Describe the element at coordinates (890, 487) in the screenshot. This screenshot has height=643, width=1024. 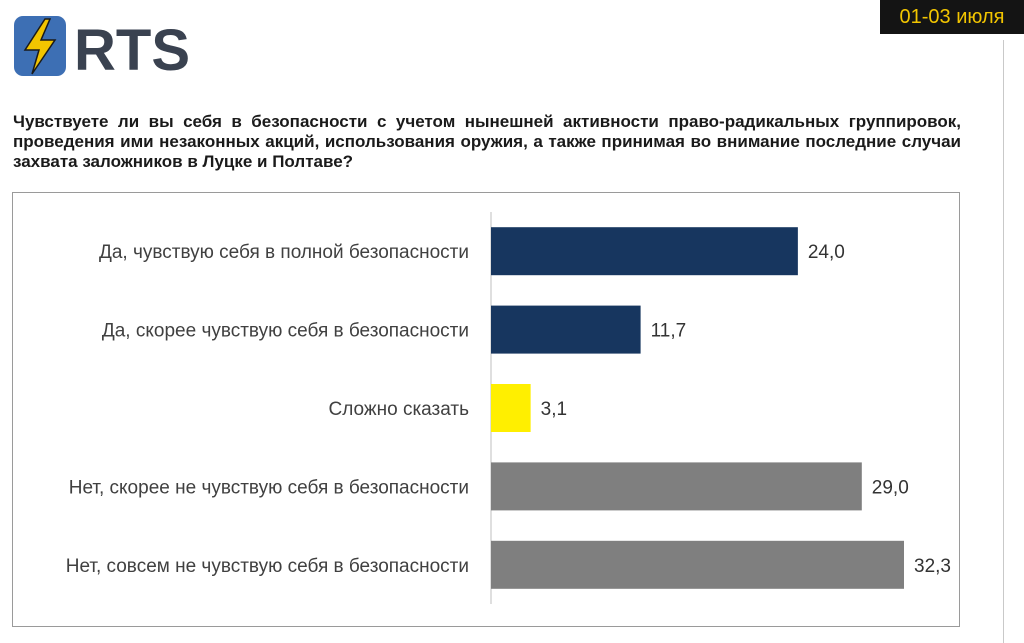
I see `data-label: 29,0` at that location.